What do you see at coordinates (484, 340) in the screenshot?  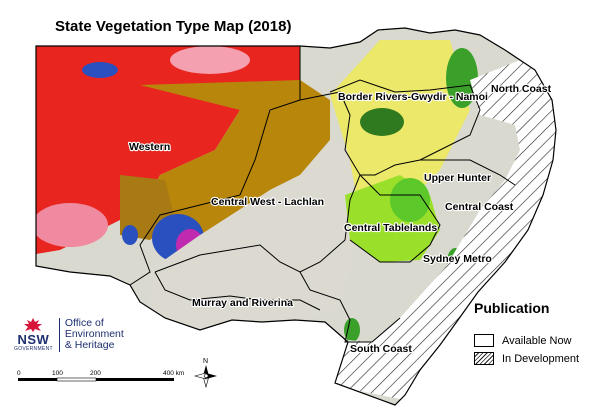 I see `legend-swatch-available` at bounding box center [484, 340].